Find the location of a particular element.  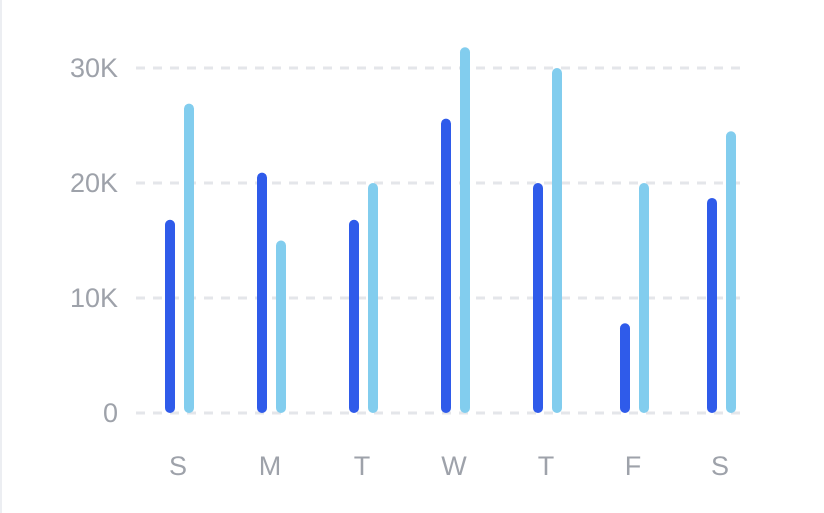

y-tick-label: 20K is located at coordinates (94, 183).